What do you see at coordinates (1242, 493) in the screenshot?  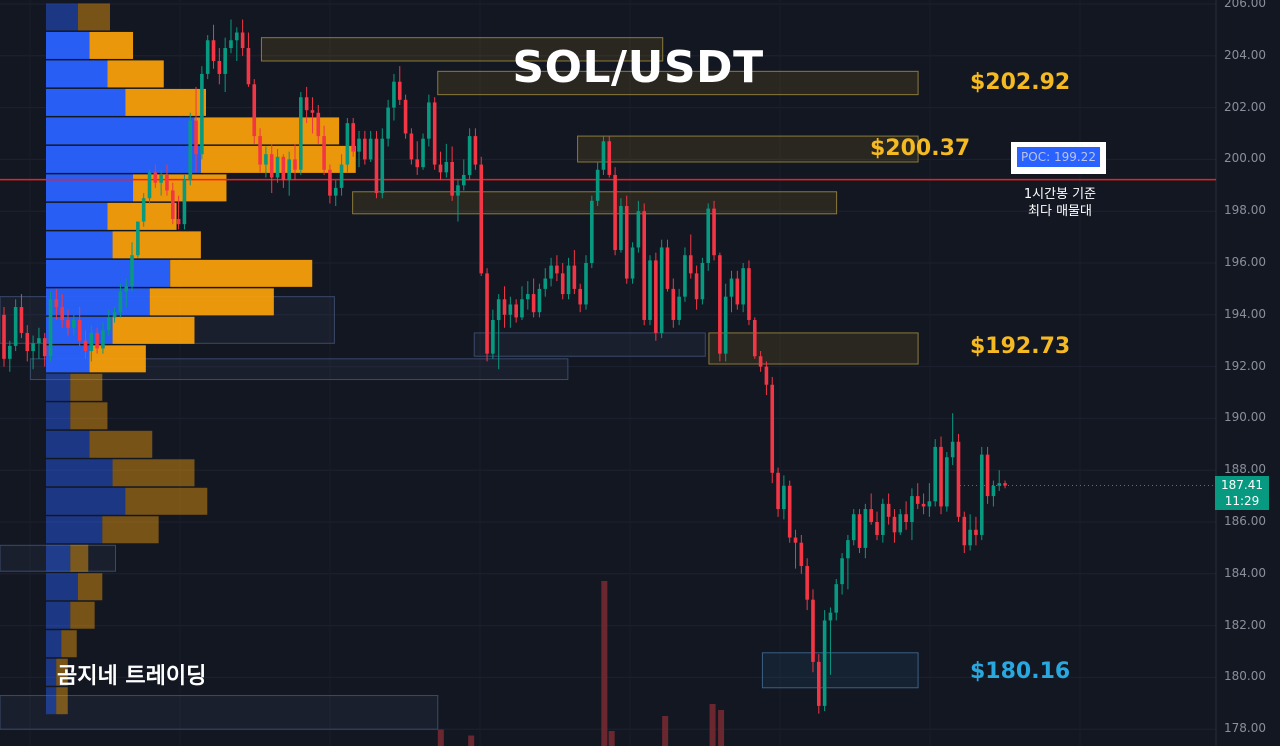 I see `current-price-badge: 187.41 11:29` at bounding box center [1242, 493].